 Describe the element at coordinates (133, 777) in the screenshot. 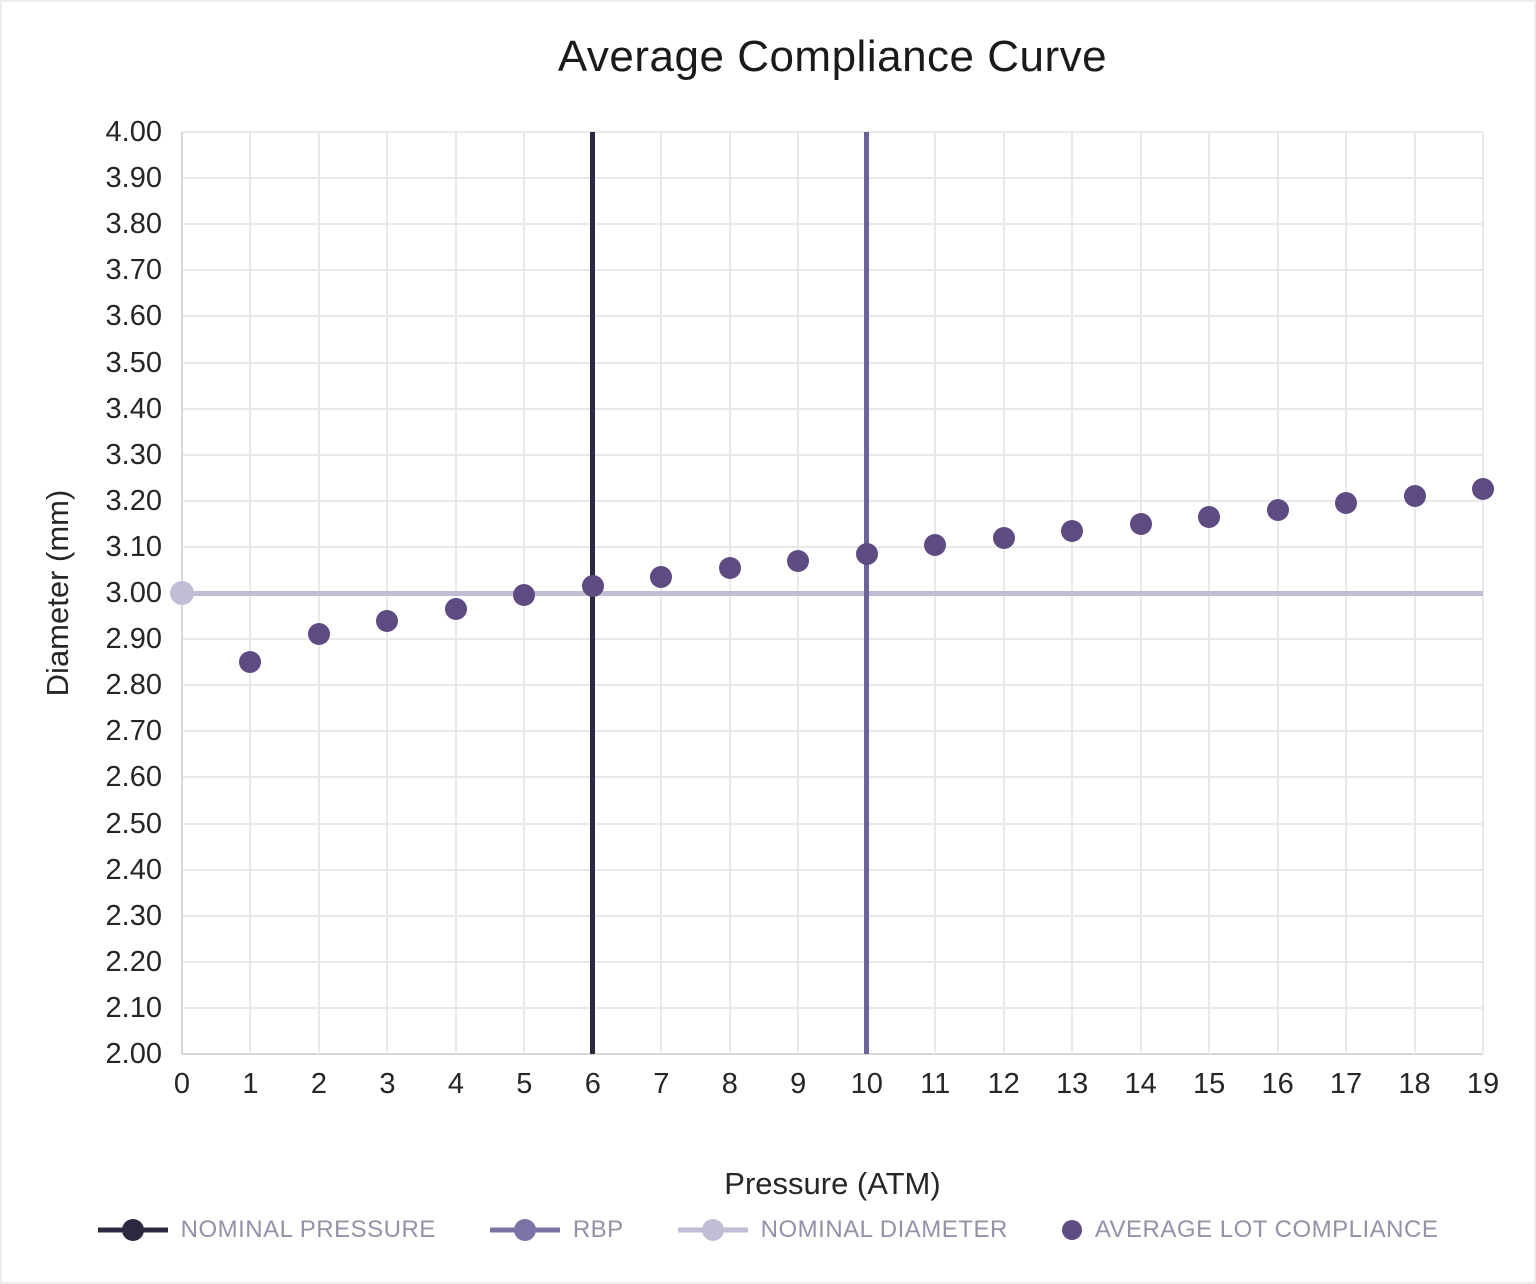

I see `y-tick-label: 2.60` at that location.